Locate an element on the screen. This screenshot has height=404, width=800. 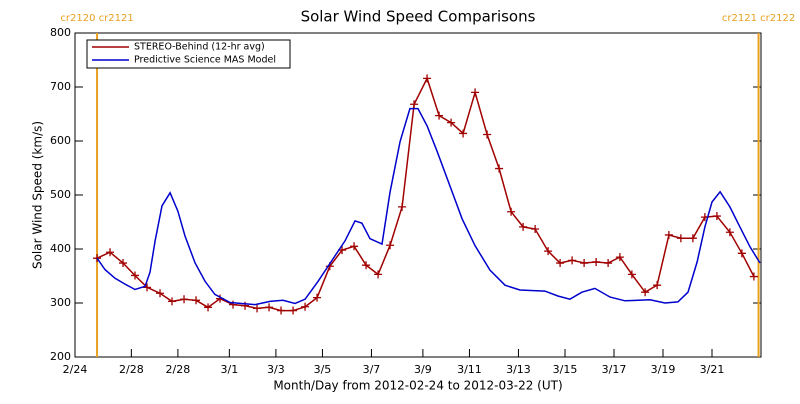
x-tick-label: 3/1 is located at coordinates (229, 369).